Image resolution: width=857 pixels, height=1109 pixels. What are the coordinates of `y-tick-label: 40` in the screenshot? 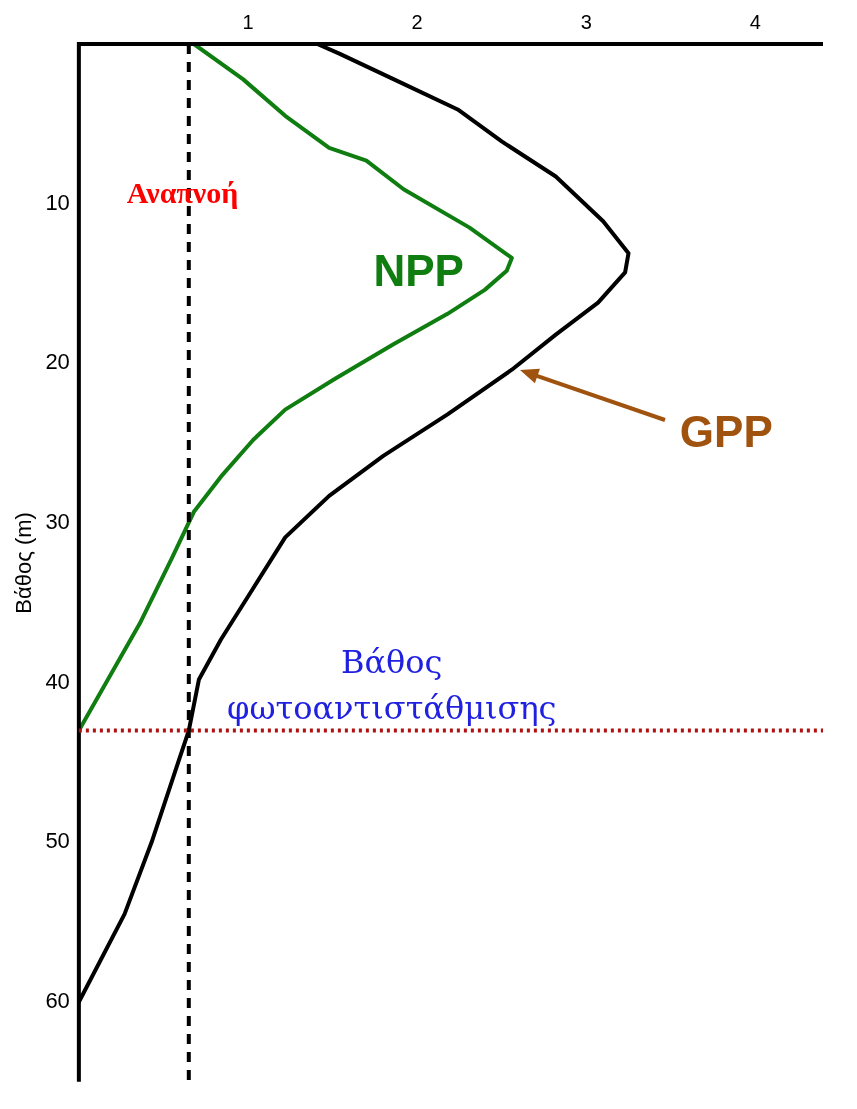 It's located at (57, 681).